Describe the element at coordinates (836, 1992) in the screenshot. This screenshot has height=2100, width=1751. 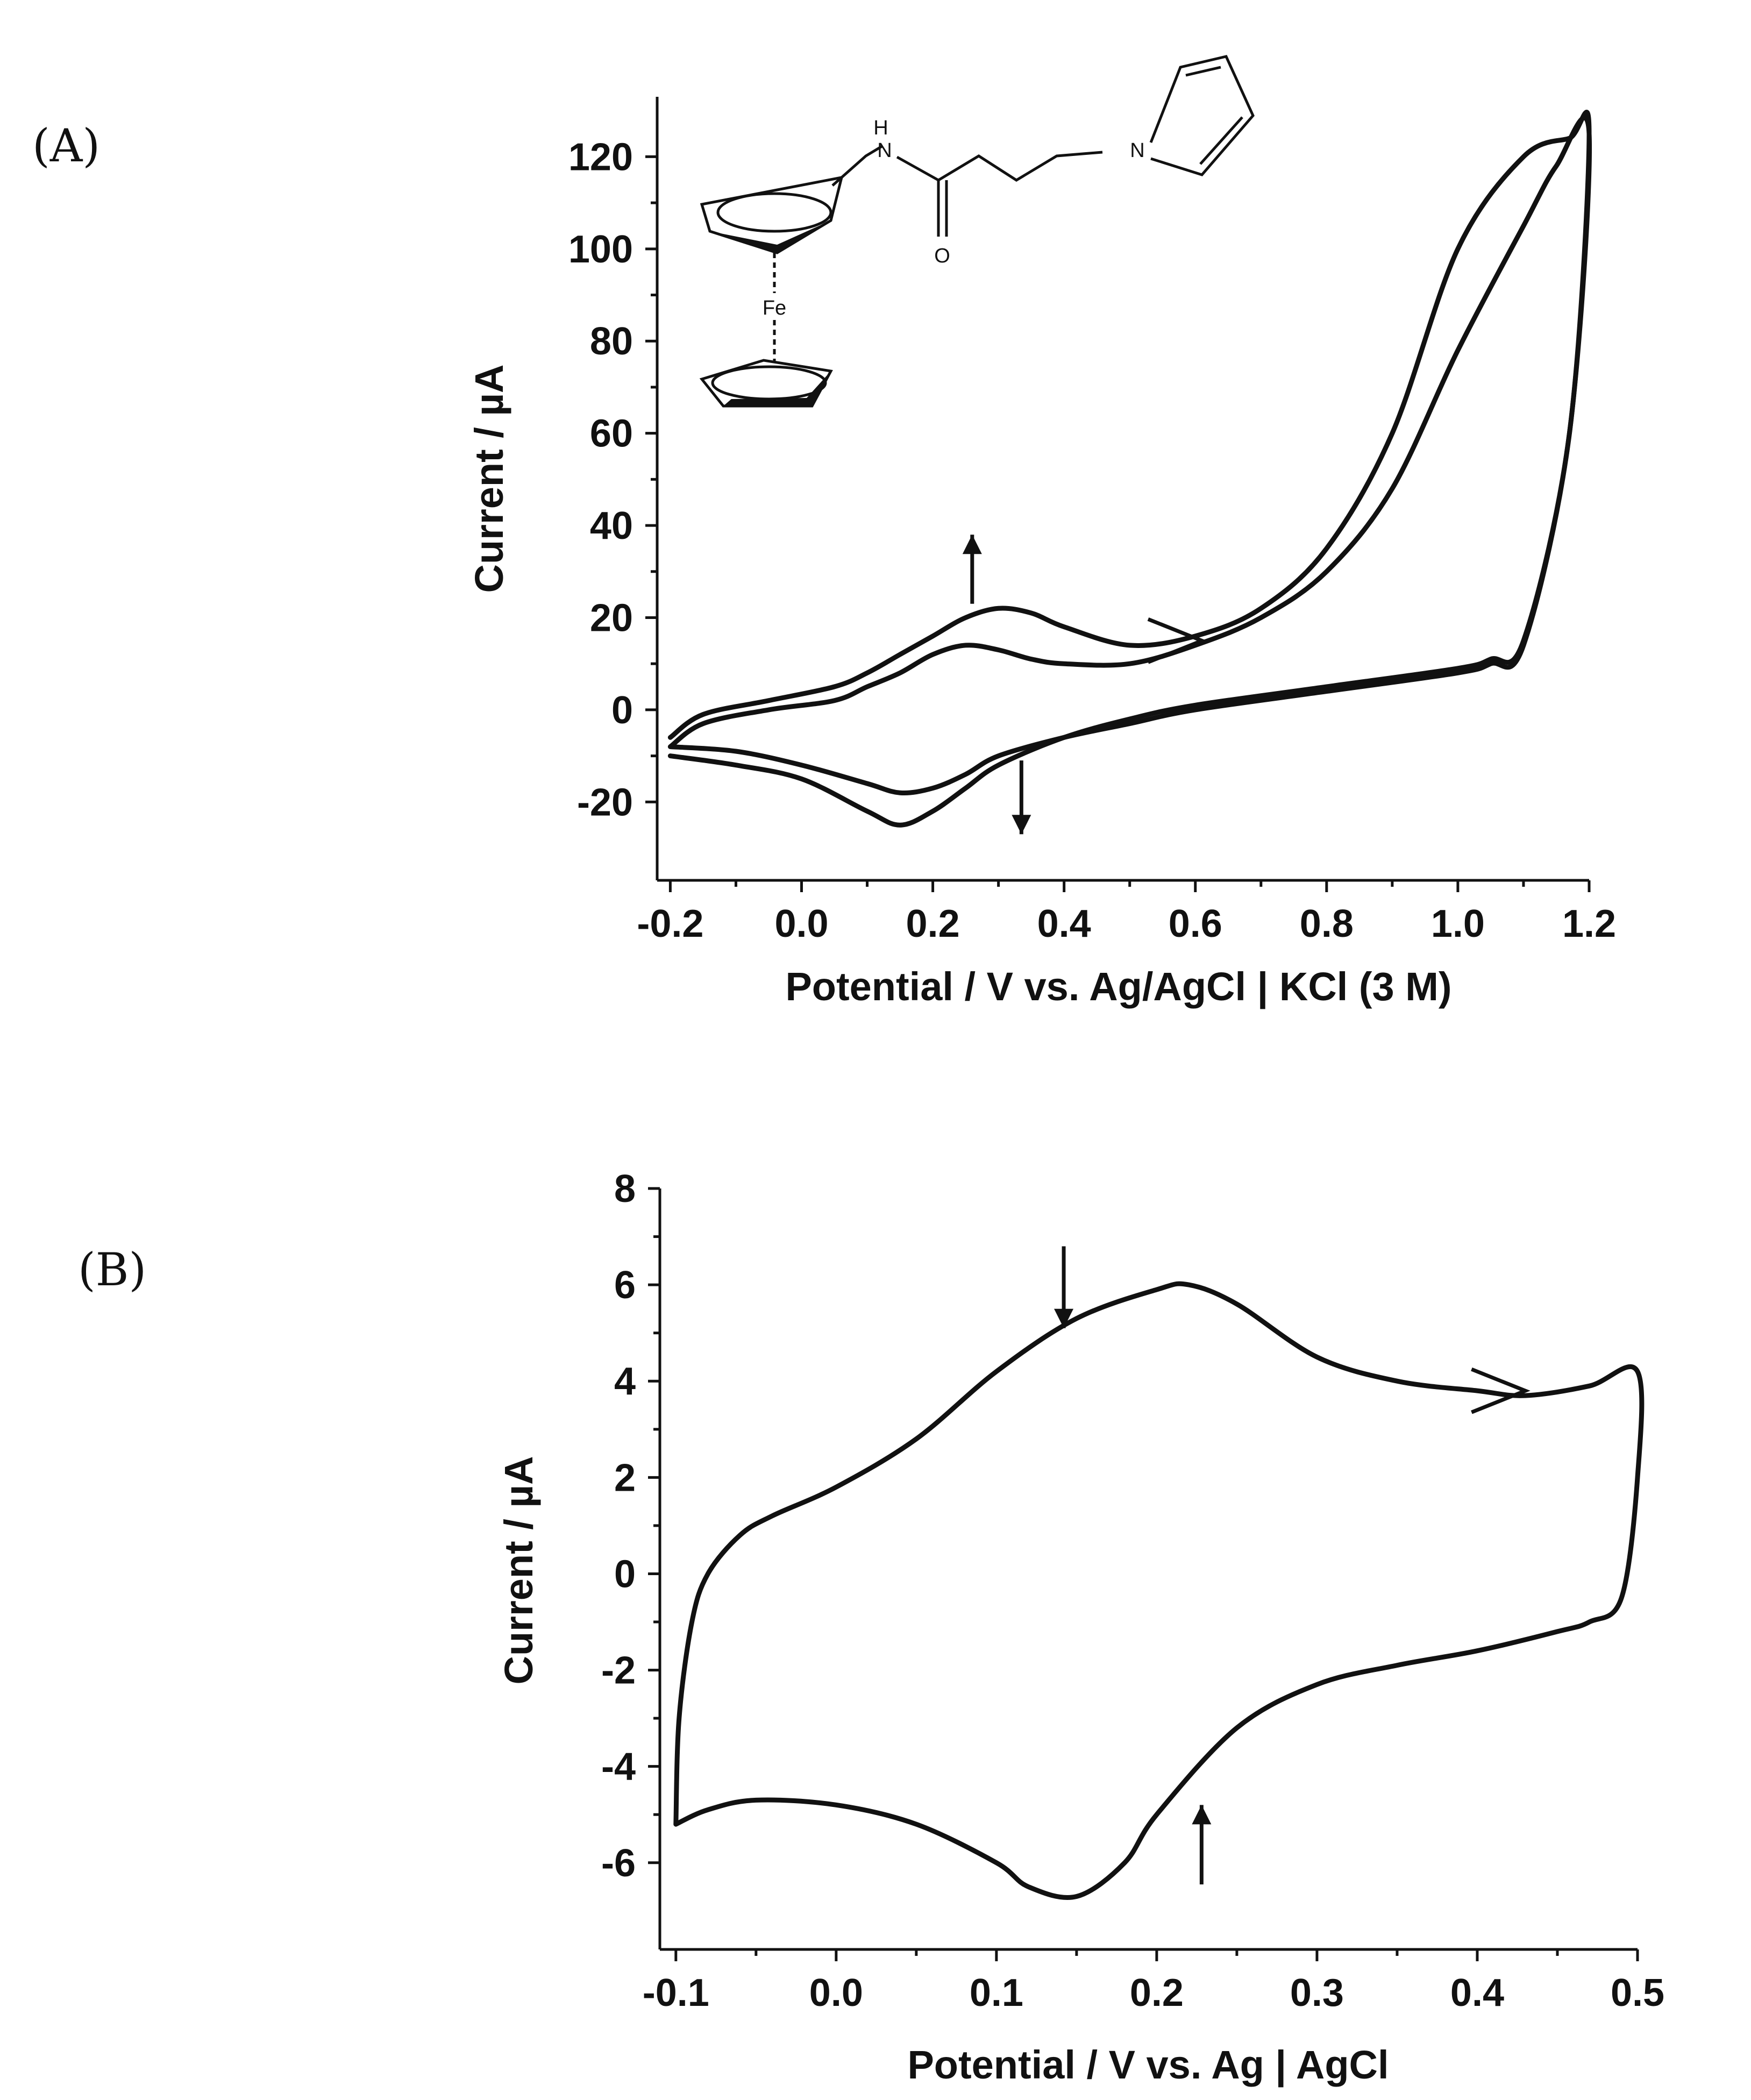
I see `panel-b-x-tick-label: 0.0` at that location.